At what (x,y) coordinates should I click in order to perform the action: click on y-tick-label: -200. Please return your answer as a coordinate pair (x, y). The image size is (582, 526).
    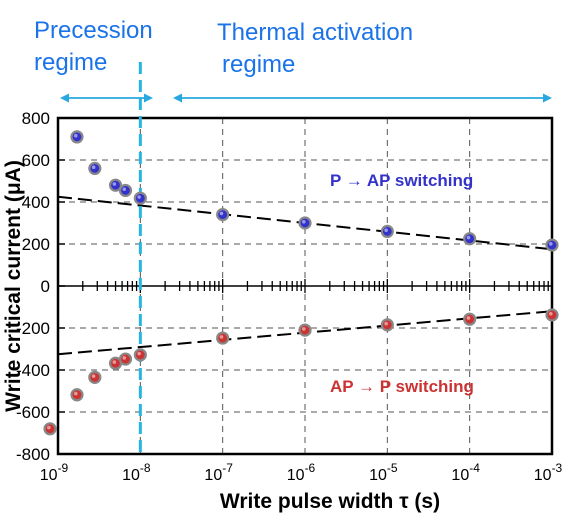
    Looking at the image, I should click on (33, 328).